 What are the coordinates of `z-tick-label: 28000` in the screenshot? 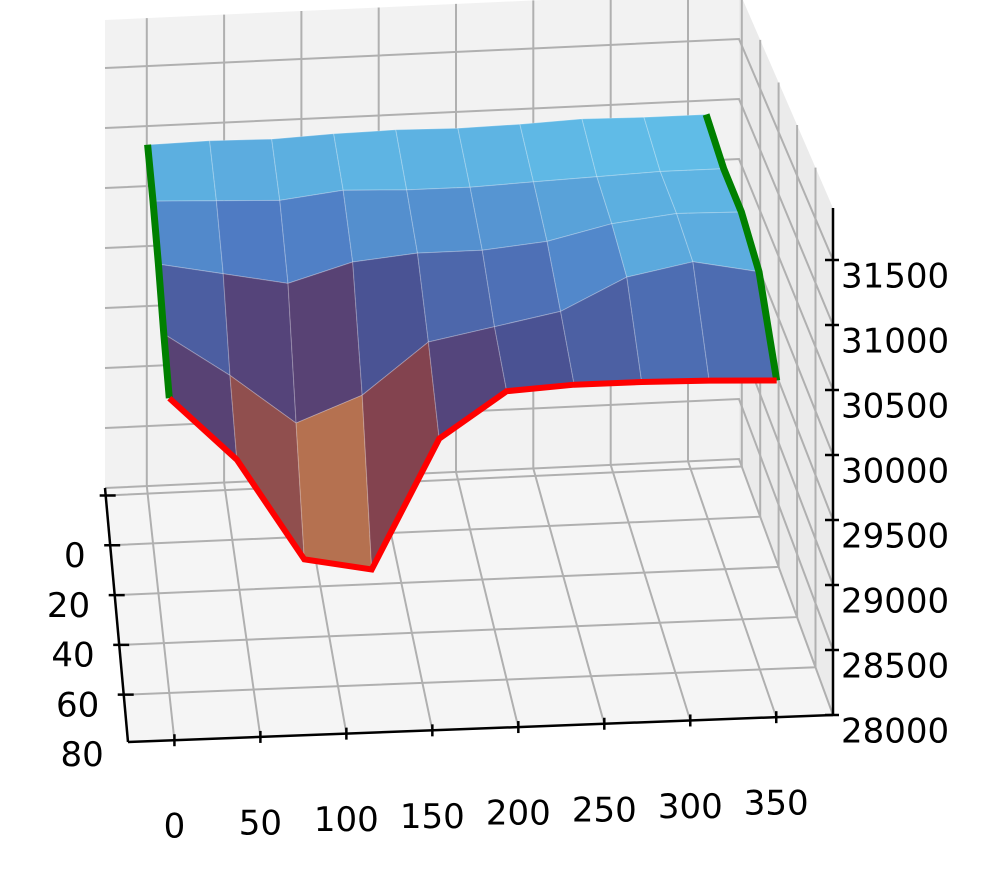 It's located at (895, 732).